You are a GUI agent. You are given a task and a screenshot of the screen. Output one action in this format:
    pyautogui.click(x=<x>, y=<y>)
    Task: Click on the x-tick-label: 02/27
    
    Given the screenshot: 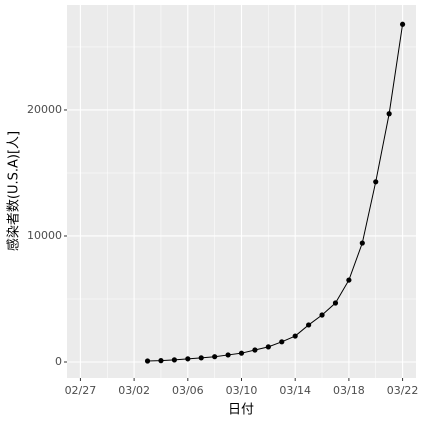 What is the action you would take?
    pyautogui.click(x=81, y=390)
    